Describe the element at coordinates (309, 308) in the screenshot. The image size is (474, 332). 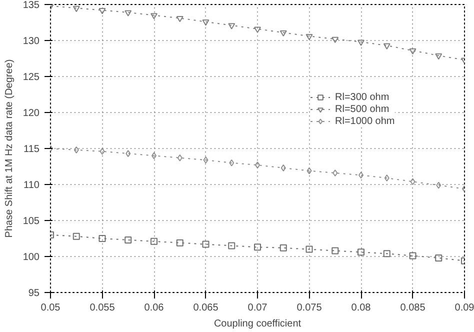
I see `x-tick-label: 0.075` at that location.